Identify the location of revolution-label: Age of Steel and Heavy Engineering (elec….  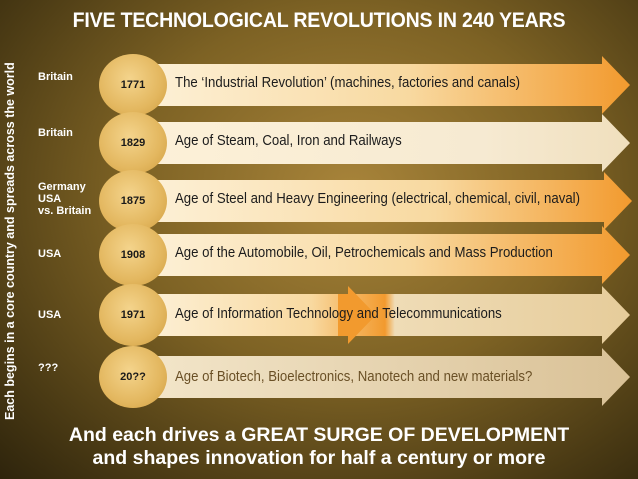
(378, 198).